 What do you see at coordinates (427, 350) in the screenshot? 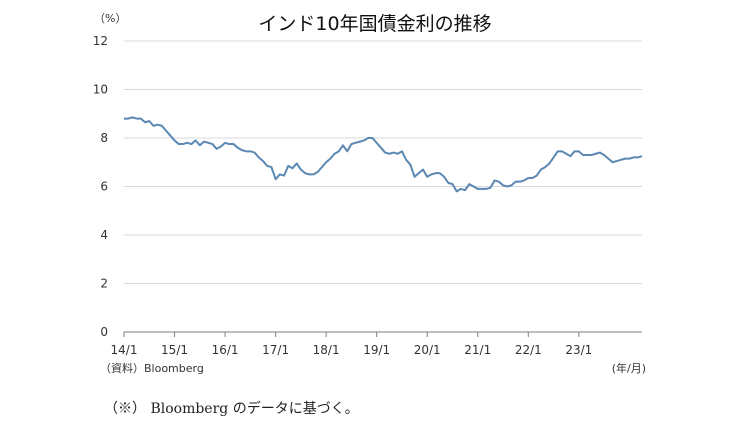
I see `x-tick-label: 20/1` at bounding box center [427, 350].